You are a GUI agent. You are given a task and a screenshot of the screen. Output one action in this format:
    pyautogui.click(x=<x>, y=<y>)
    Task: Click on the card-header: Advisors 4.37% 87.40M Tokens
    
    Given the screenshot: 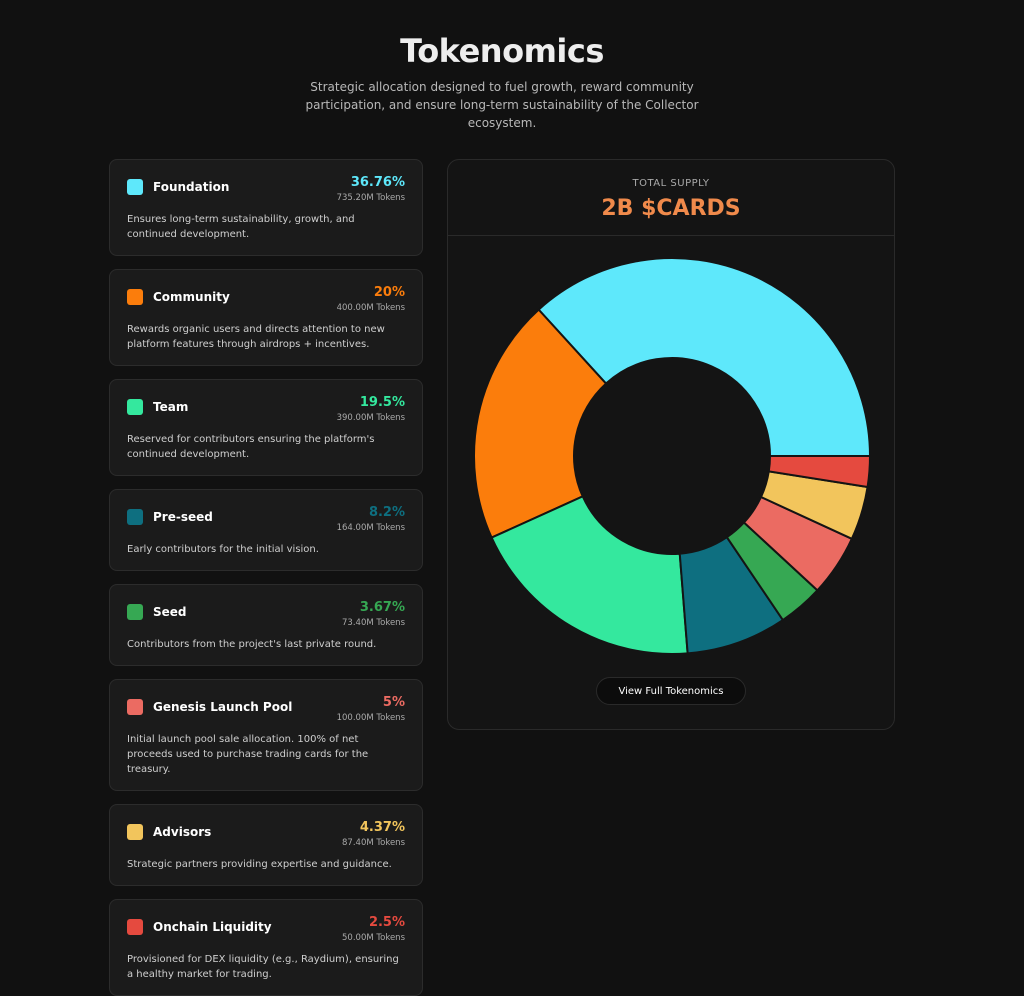 What is the action you would take?
    pyautogui.click(x=266, y=834)
    